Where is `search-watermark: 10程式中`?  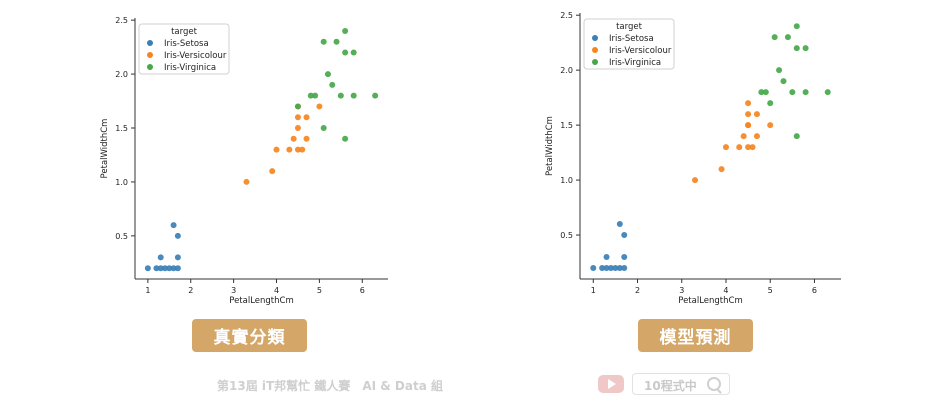 search-watermark: 10程式中 is located at coordinates (681, 384).